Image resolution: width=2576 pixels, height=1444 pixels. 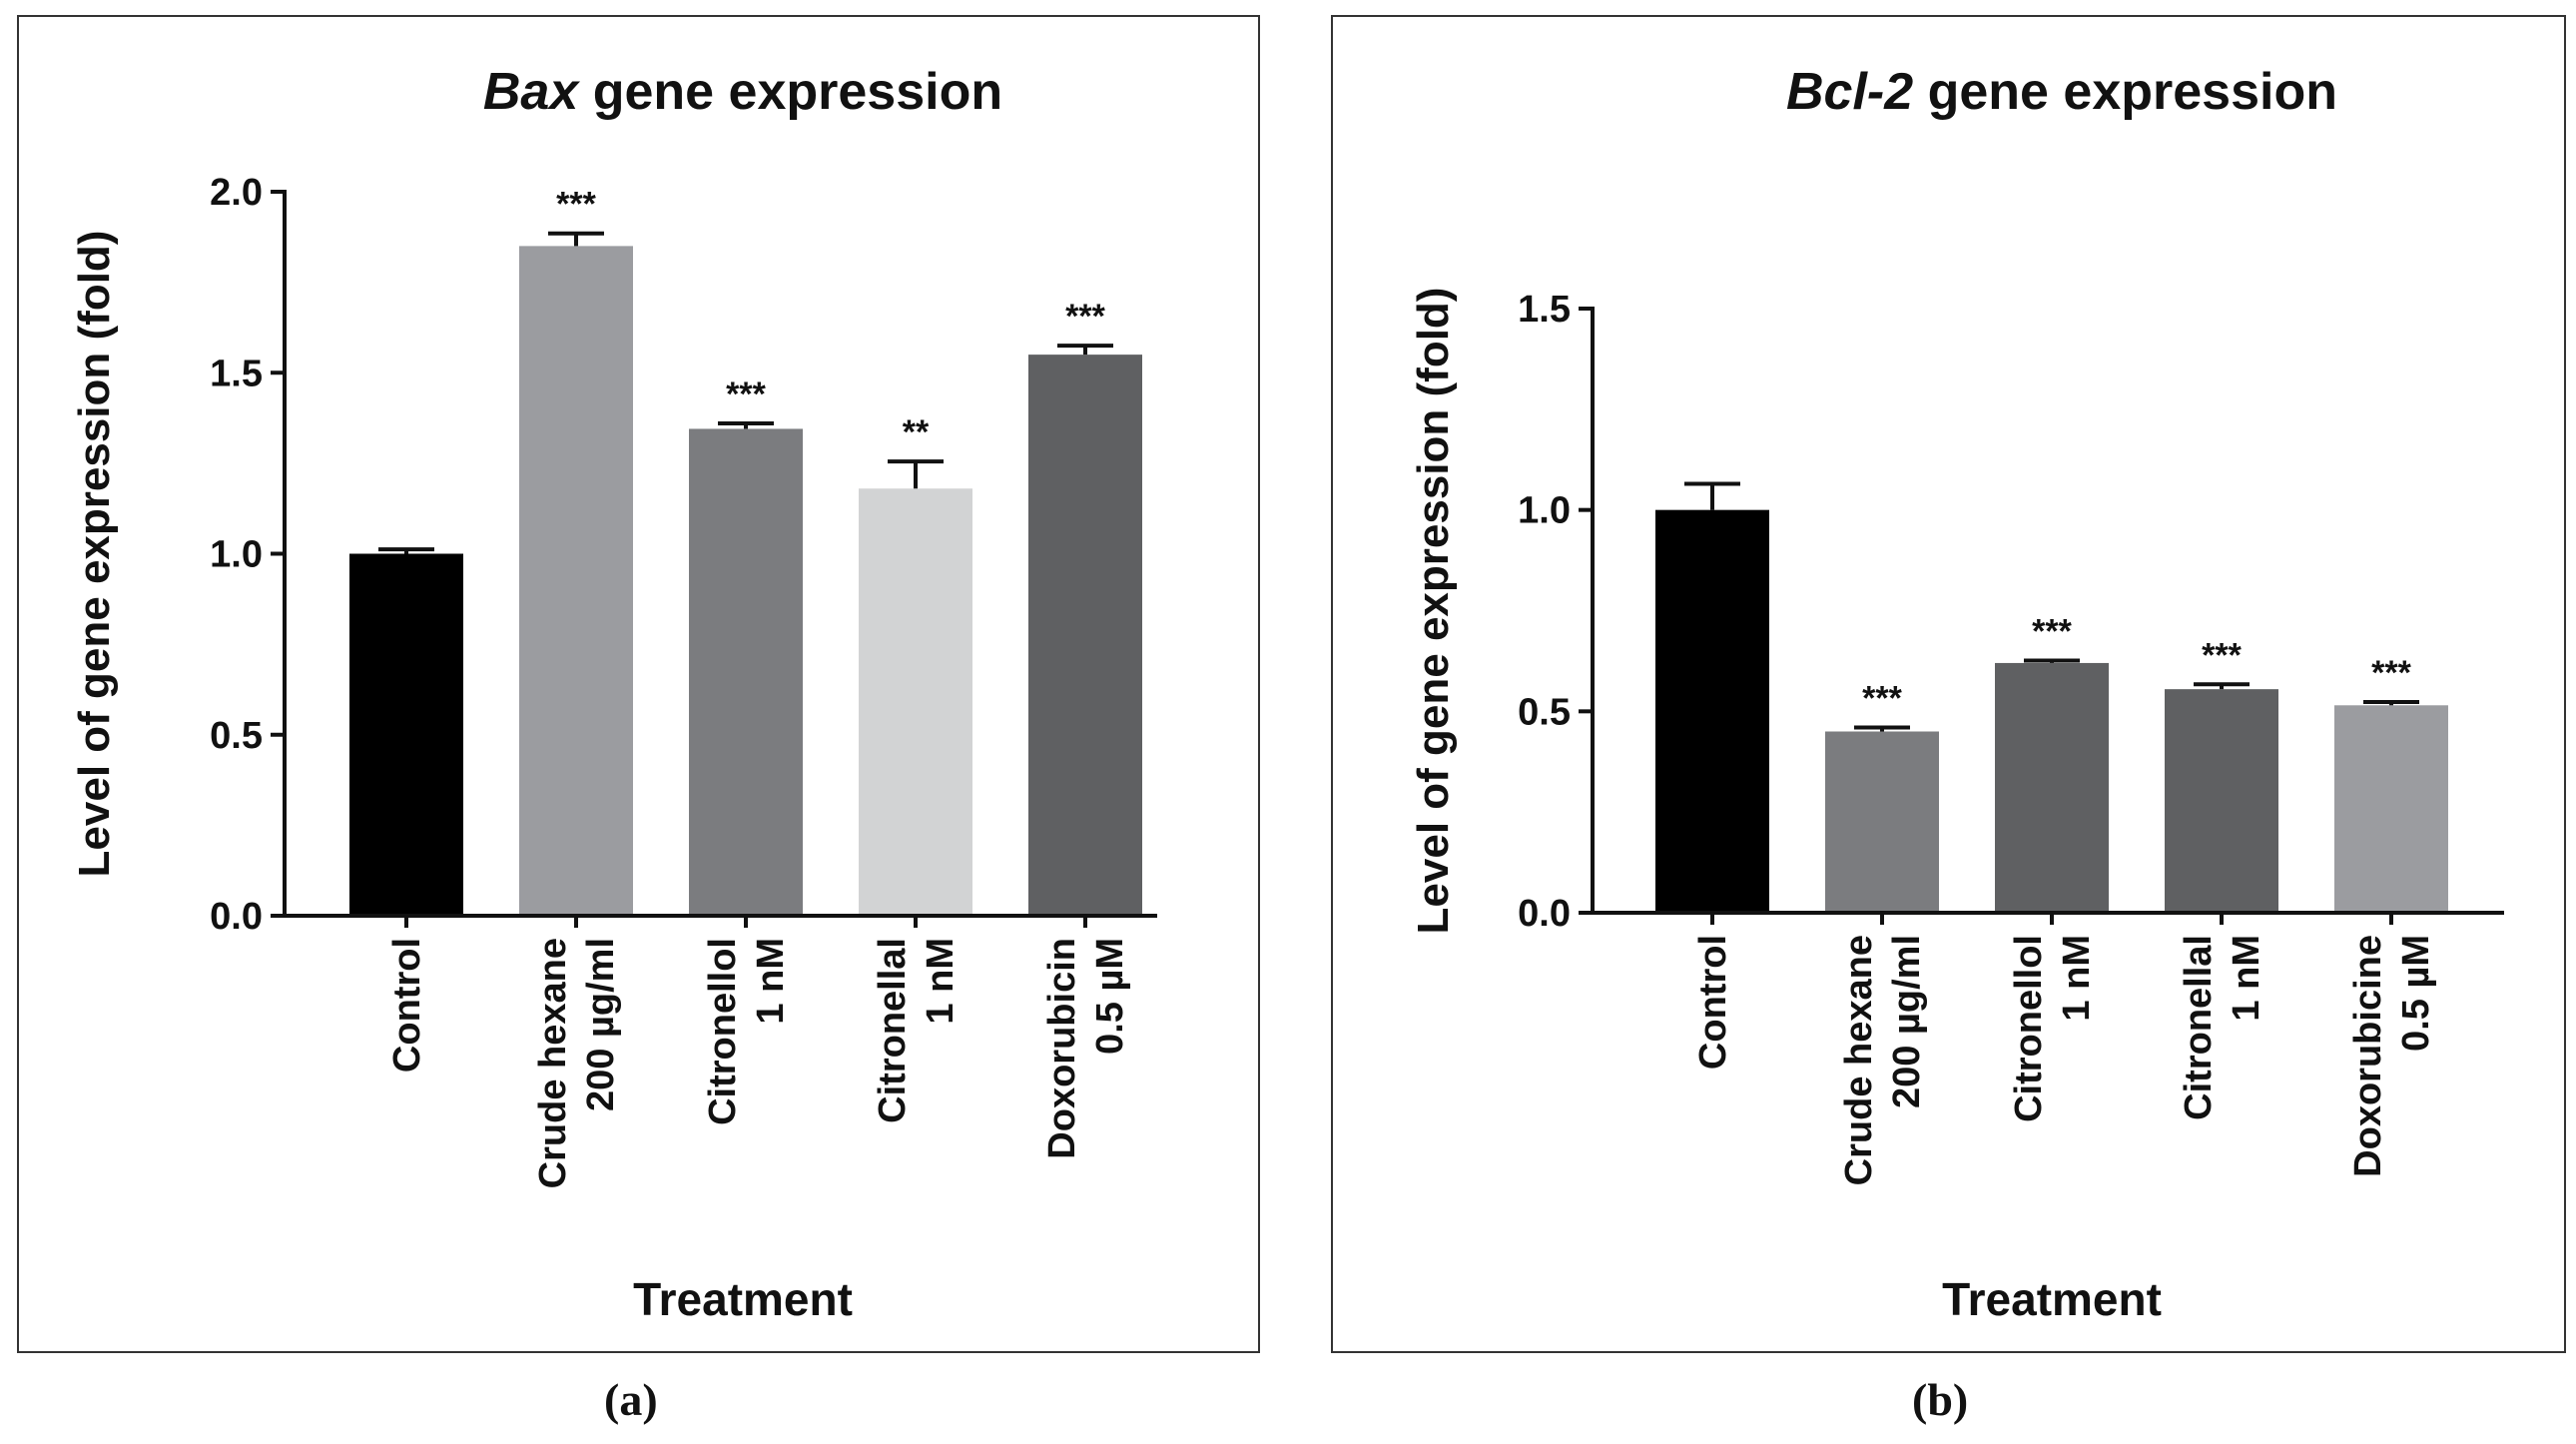 I want to click on category-label: Doxorubicine, so click(x=2368, y=1056).